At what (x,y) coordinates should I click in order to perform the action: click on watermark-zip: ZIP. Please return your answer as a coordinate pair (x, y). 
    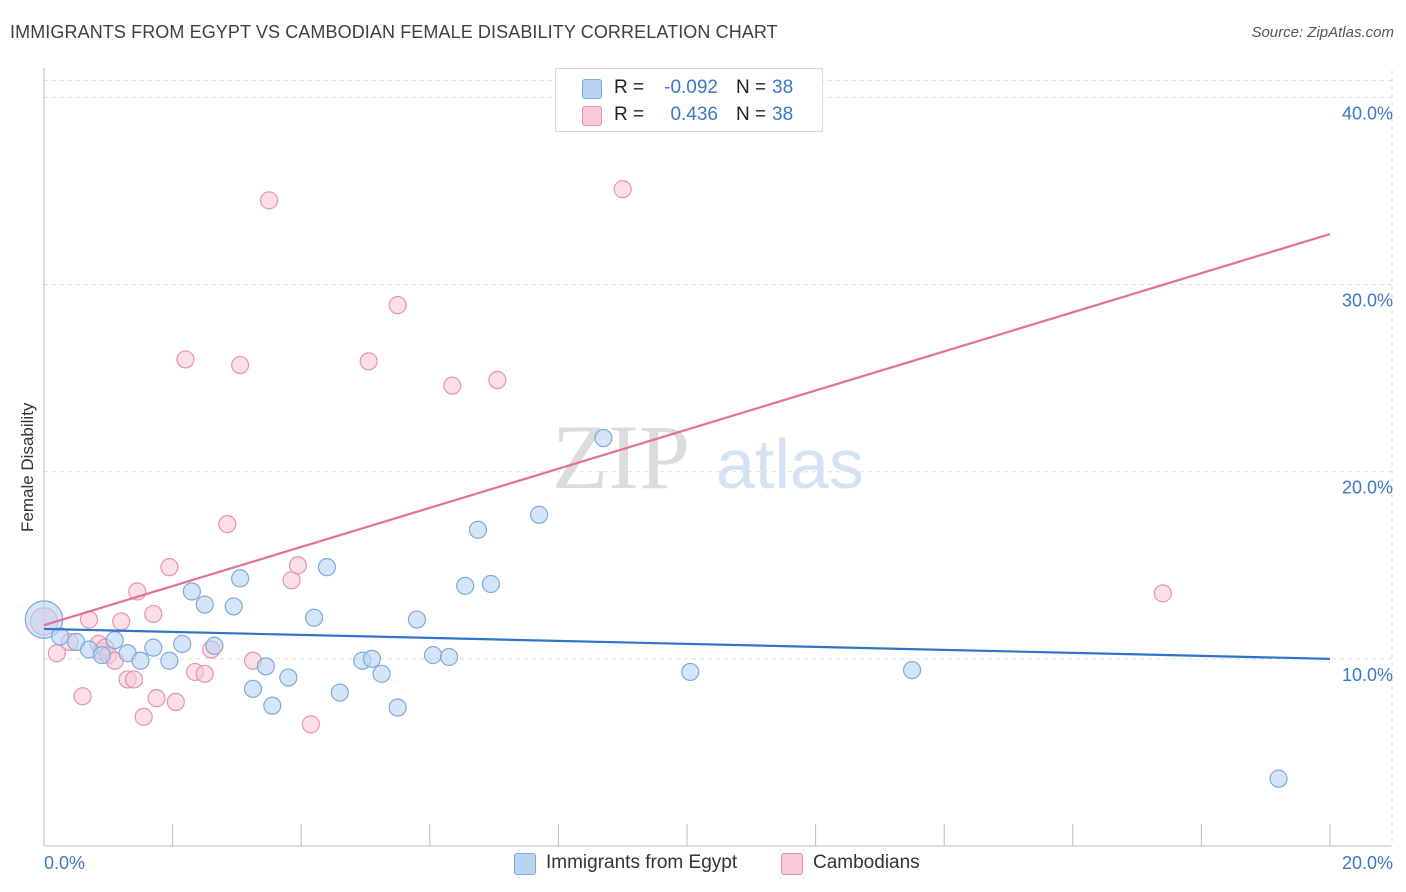
    Looking at the image, I should click on (621, 457).